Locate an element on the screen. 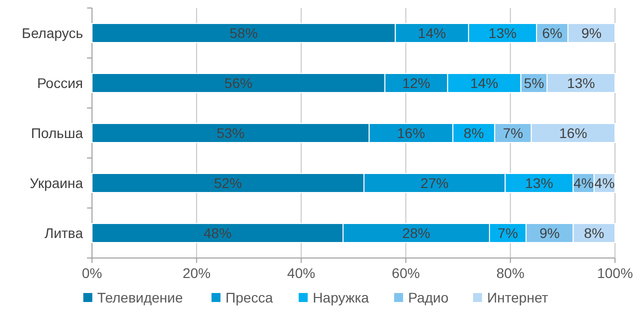 The width and height of the screenshot is (640, 323). data-label: 56% is located at coordinates (238, 82).